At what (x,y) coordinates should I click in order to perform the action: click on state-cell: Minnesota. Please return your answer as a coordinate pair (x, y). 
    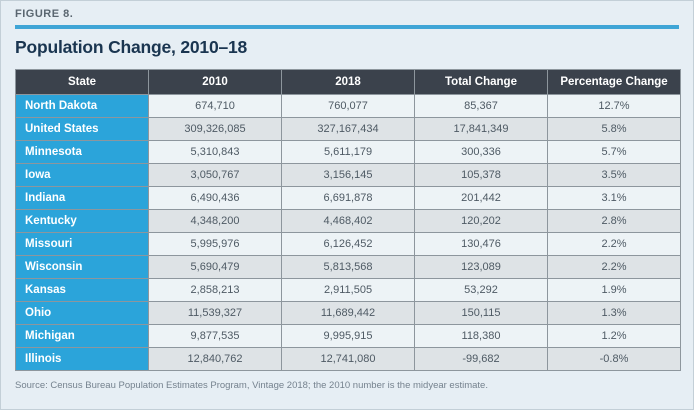
    Looking at the image, I should click on (82, 152).